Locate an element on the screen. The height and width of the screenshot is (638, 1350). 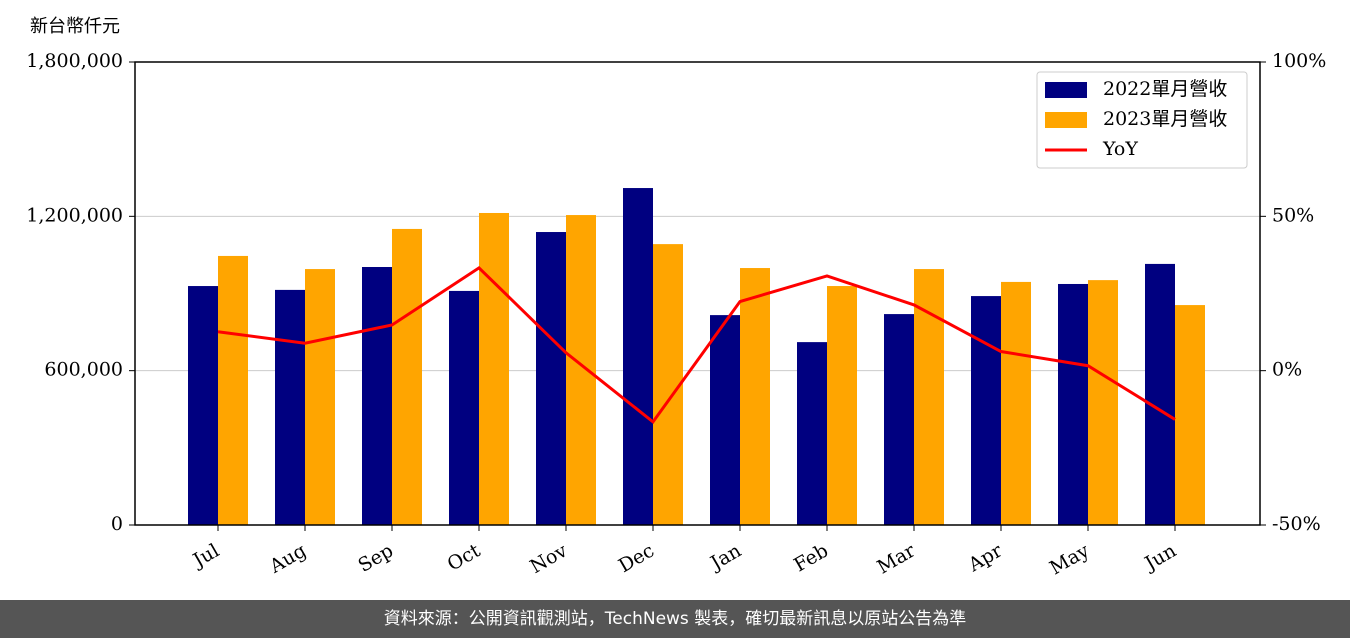
y-axis-label: 新台幣仟元 is located at coordinates (75, 26).